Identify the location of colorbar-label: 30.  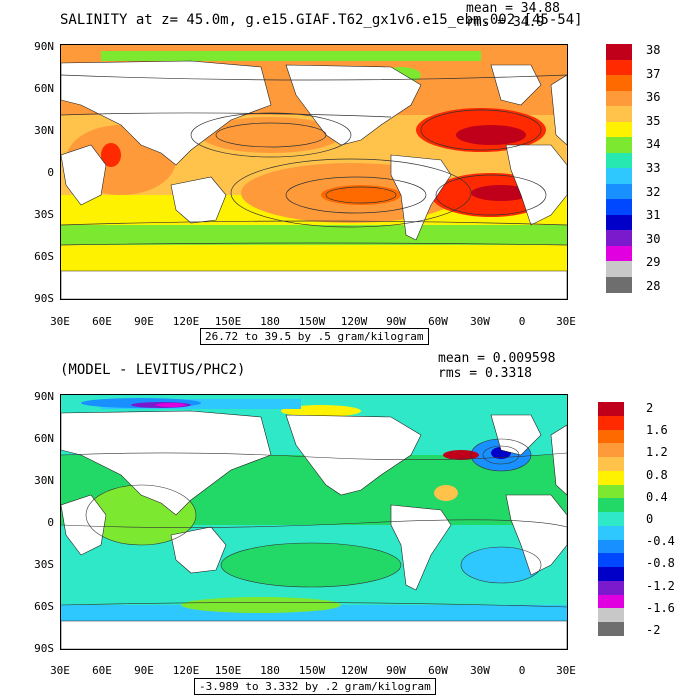
(653, 238).